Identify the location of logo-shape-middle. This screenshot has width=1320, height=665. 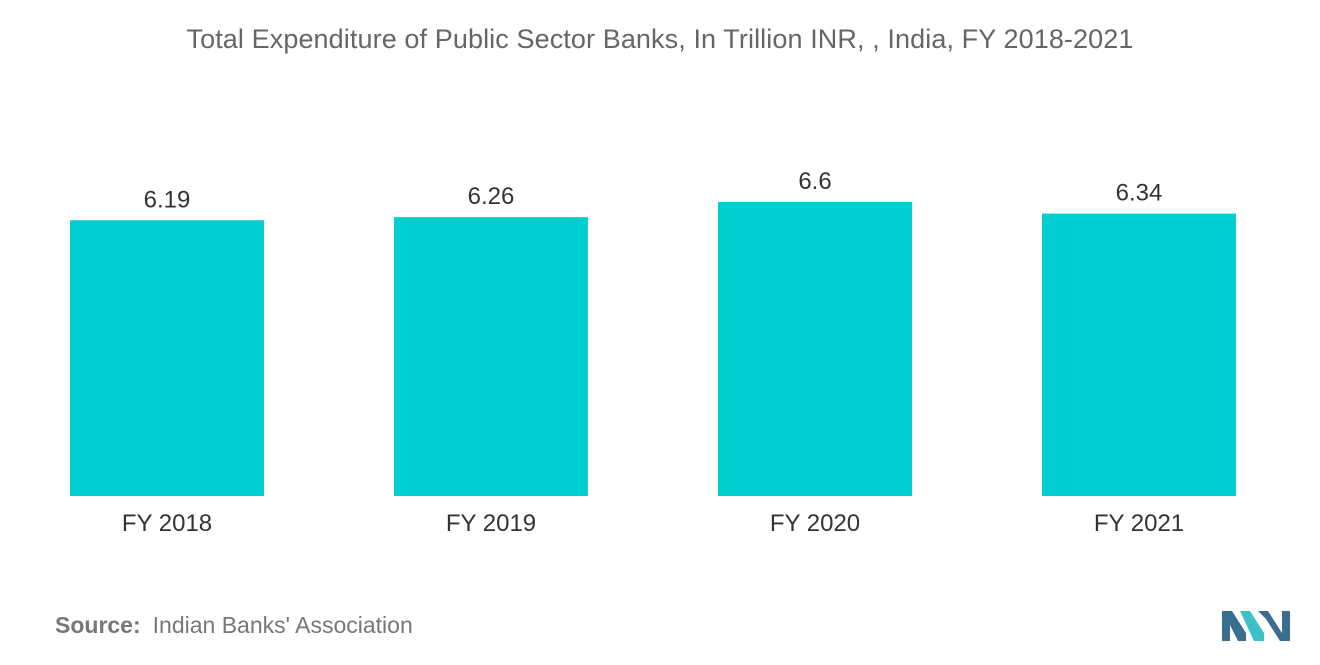
(1252, 626).